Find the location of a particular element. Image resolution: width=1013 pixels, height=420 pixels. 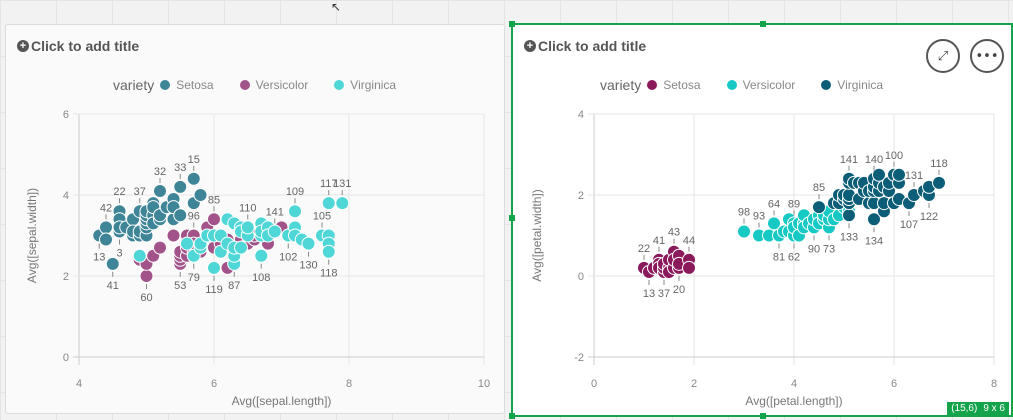

point-label: 22 is located at coordinates (119, 192).